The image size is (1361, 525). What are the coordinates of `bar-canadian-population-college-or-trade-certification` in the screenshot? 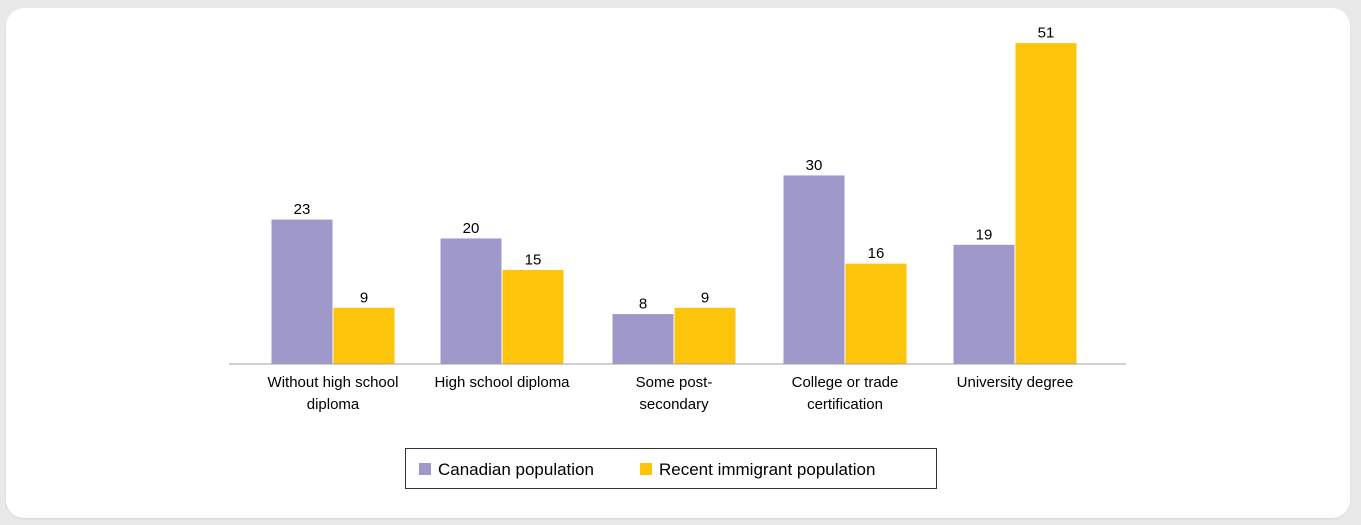 It's located at (814, 269).